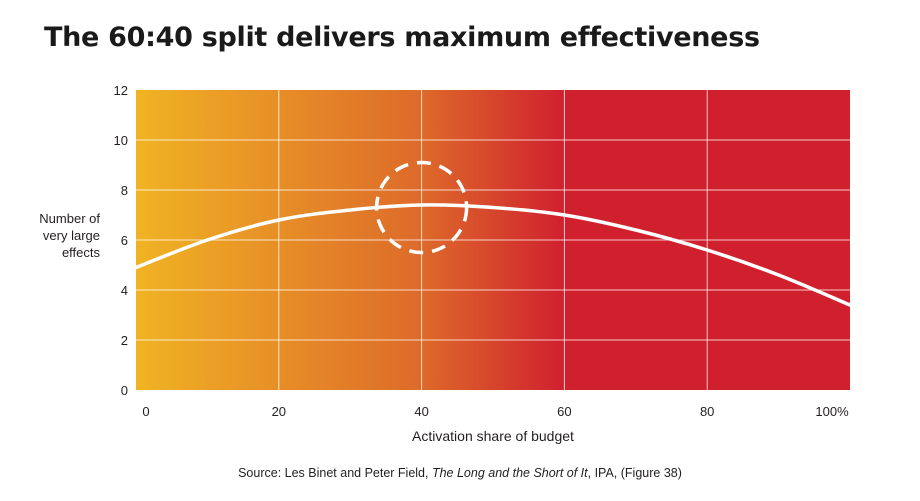  What do you see at coordinates (421, 411) in the screenshot?
I see `x-tick-label: 40` at bounding box center [421, 411].